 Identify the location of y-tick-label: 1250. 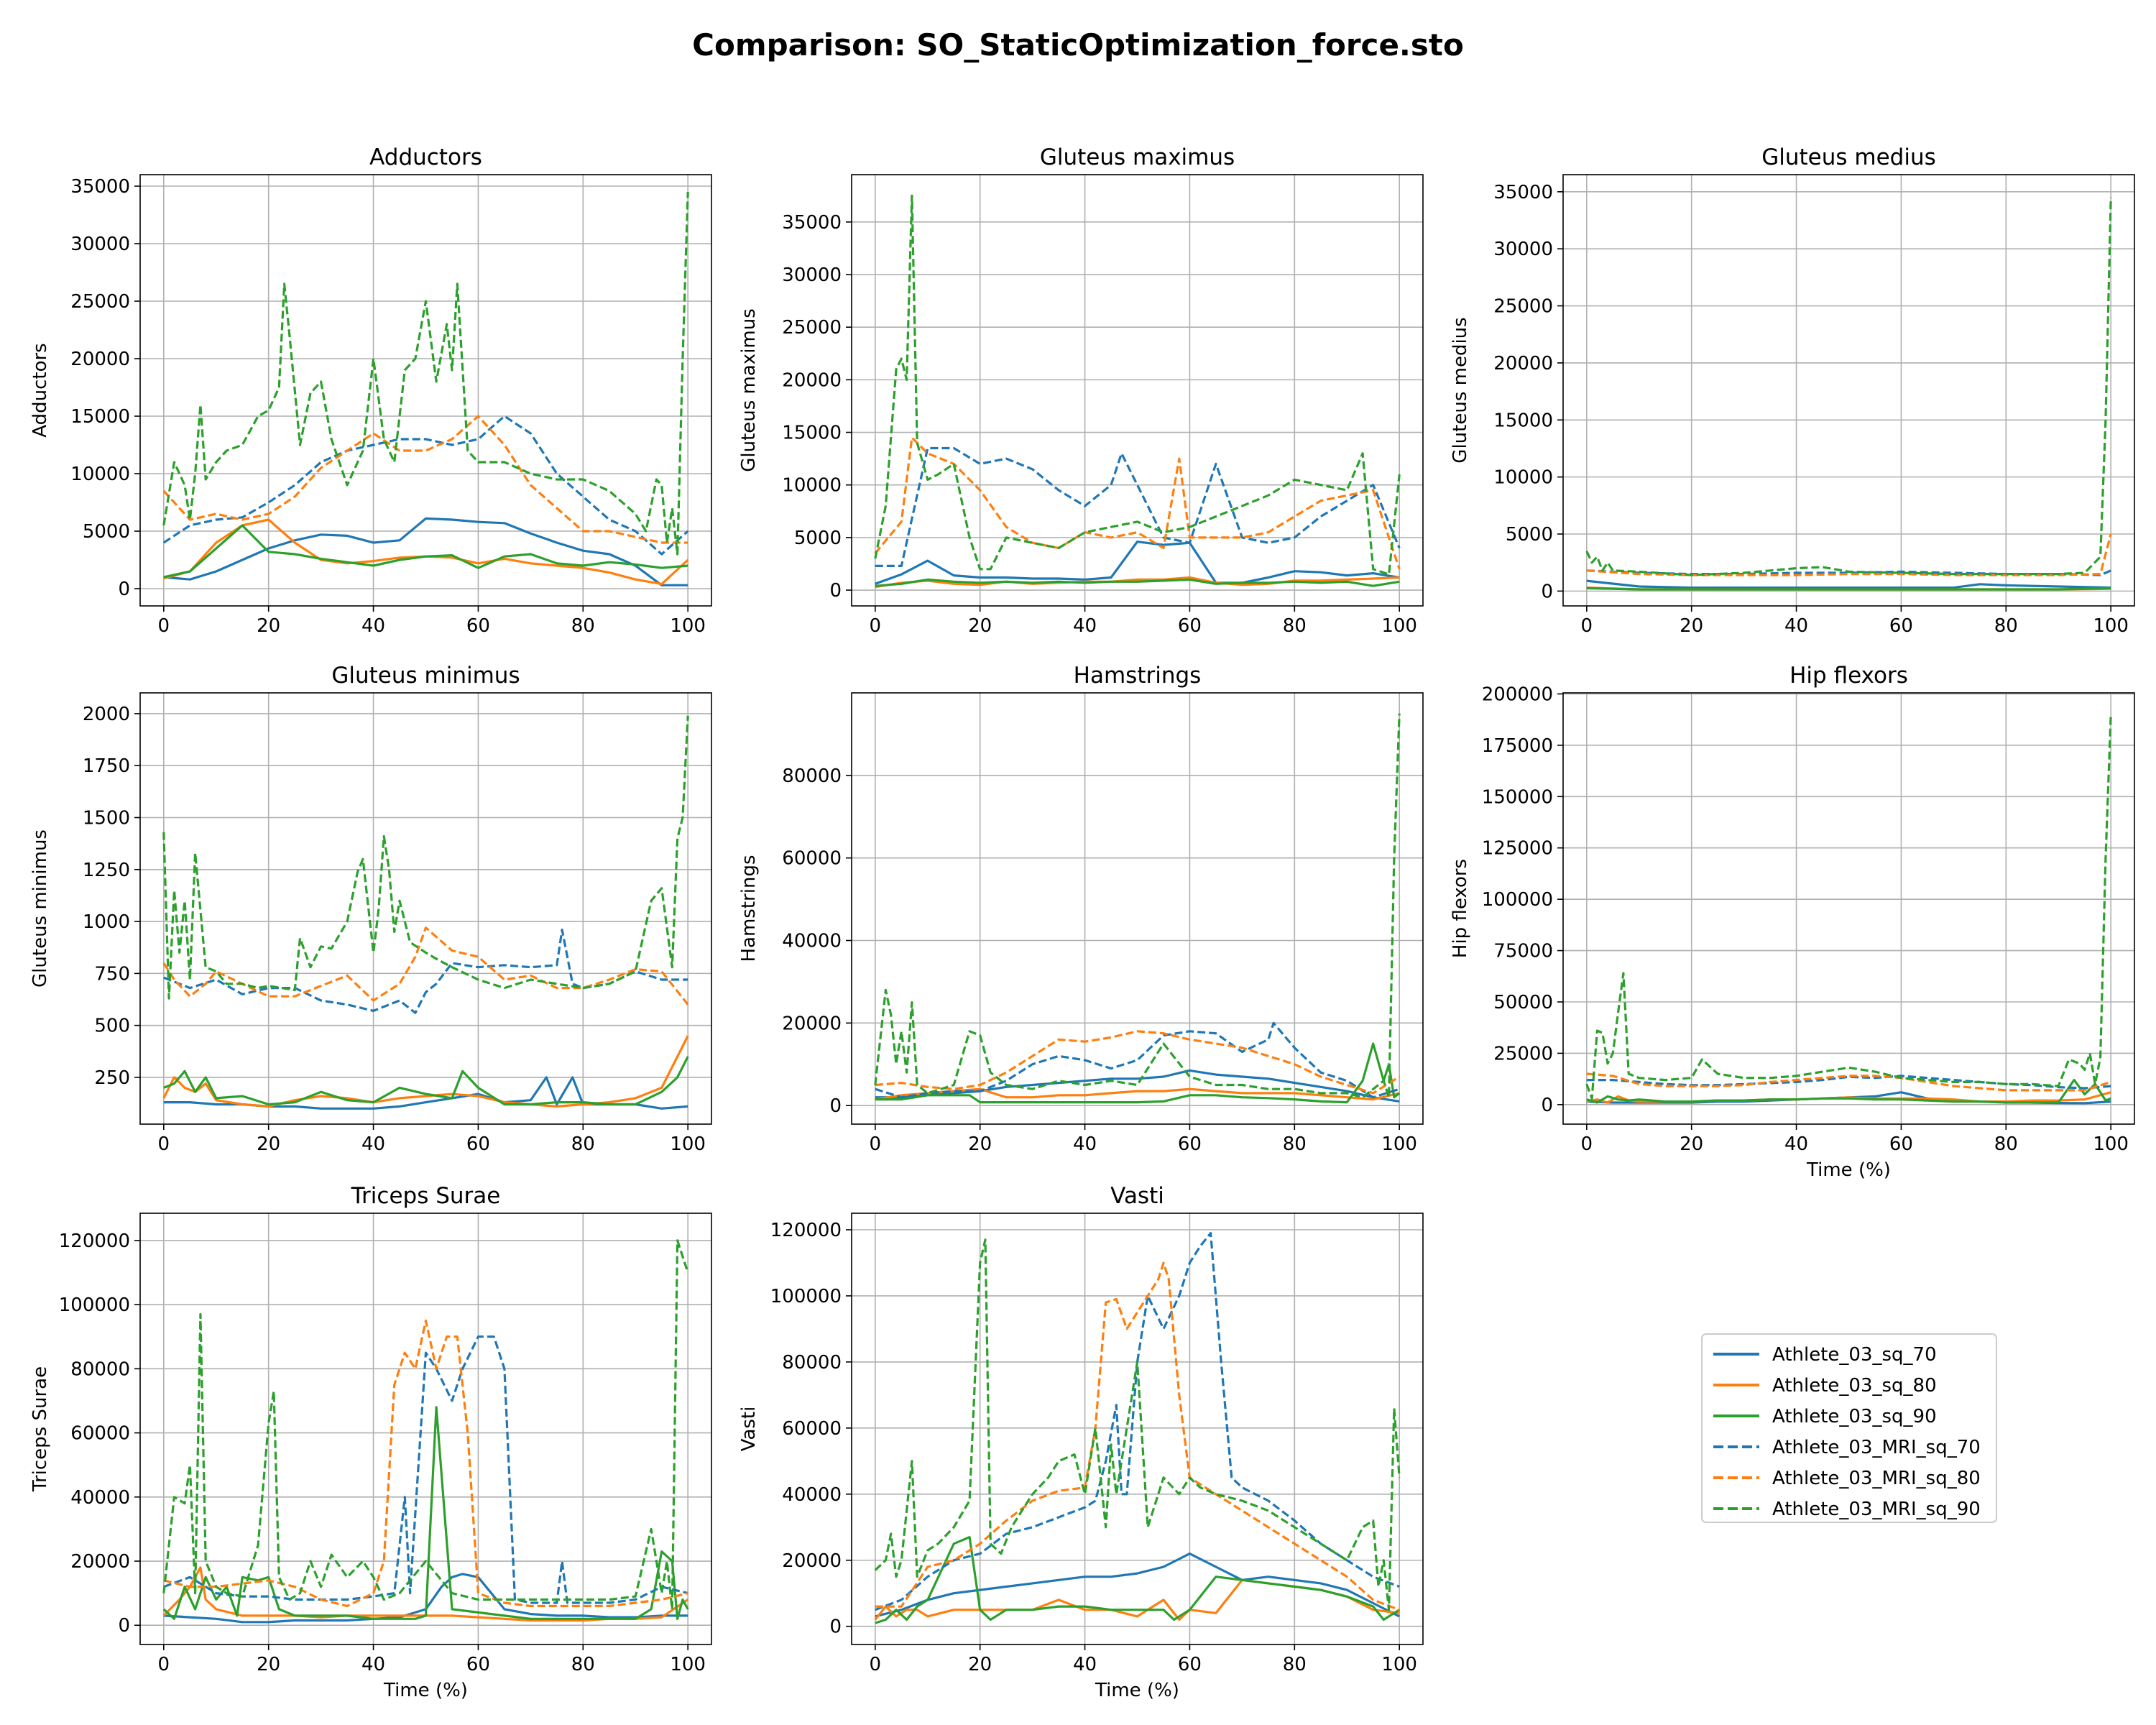
(106, 870).